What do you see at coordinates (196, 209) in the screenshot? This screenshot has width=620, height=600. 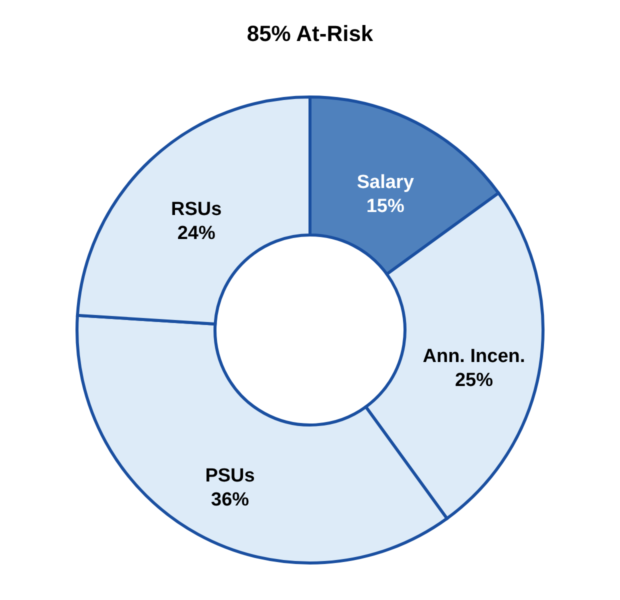 I see `slice-label: RSUs` at bounding box center [196, 209].